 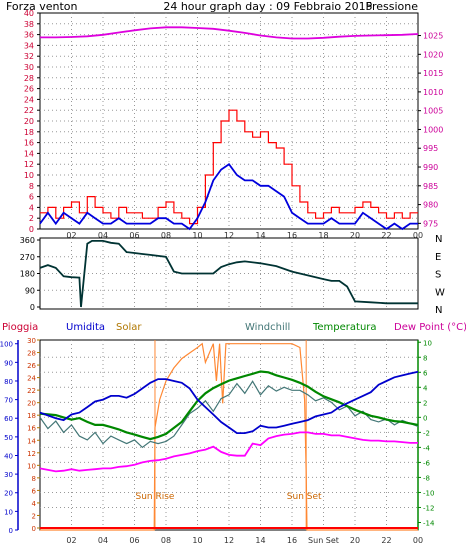 What do you see at coordinates (29, 35) in the screenshot?
I see `wind-tick-label: 36` at bounding box center [29, 35].